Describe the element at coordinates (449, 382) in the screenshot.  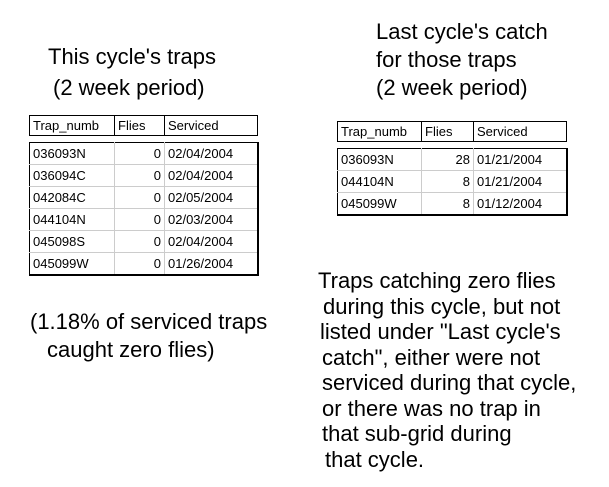
I see `right-note-line: serviced during that cycle,` at that location.